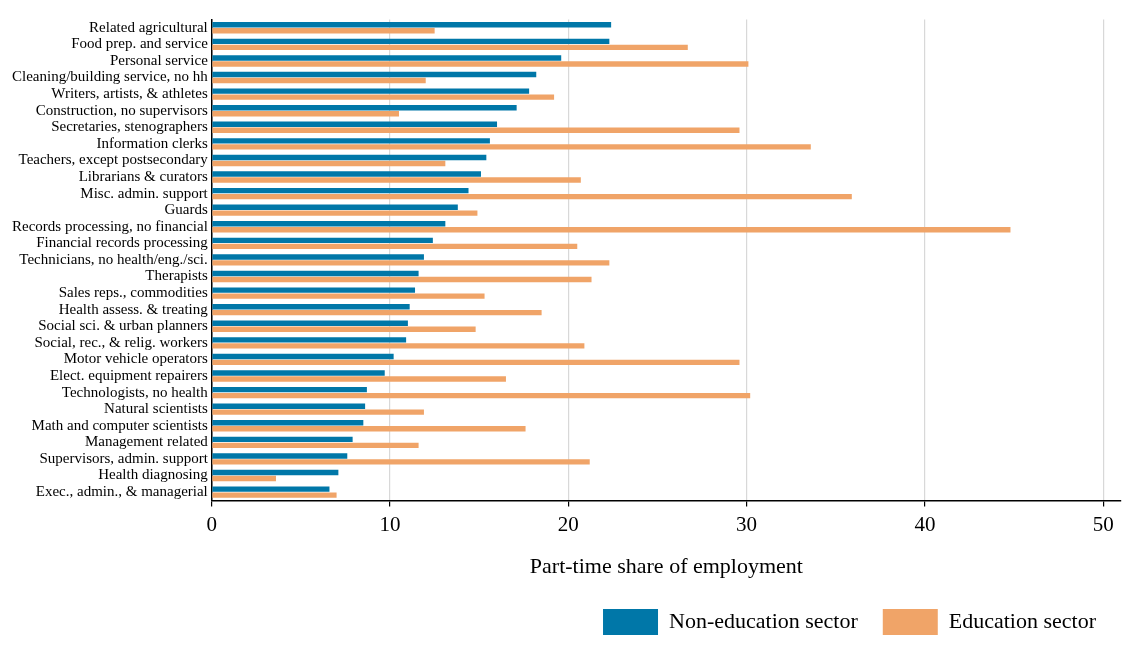 This screenshot has width=1143, height=645. What do you see at coordinates (144, 192) in the screenshot?
I see `y-tick-label: Misc. admin. support` at bounding box center [144, 192].